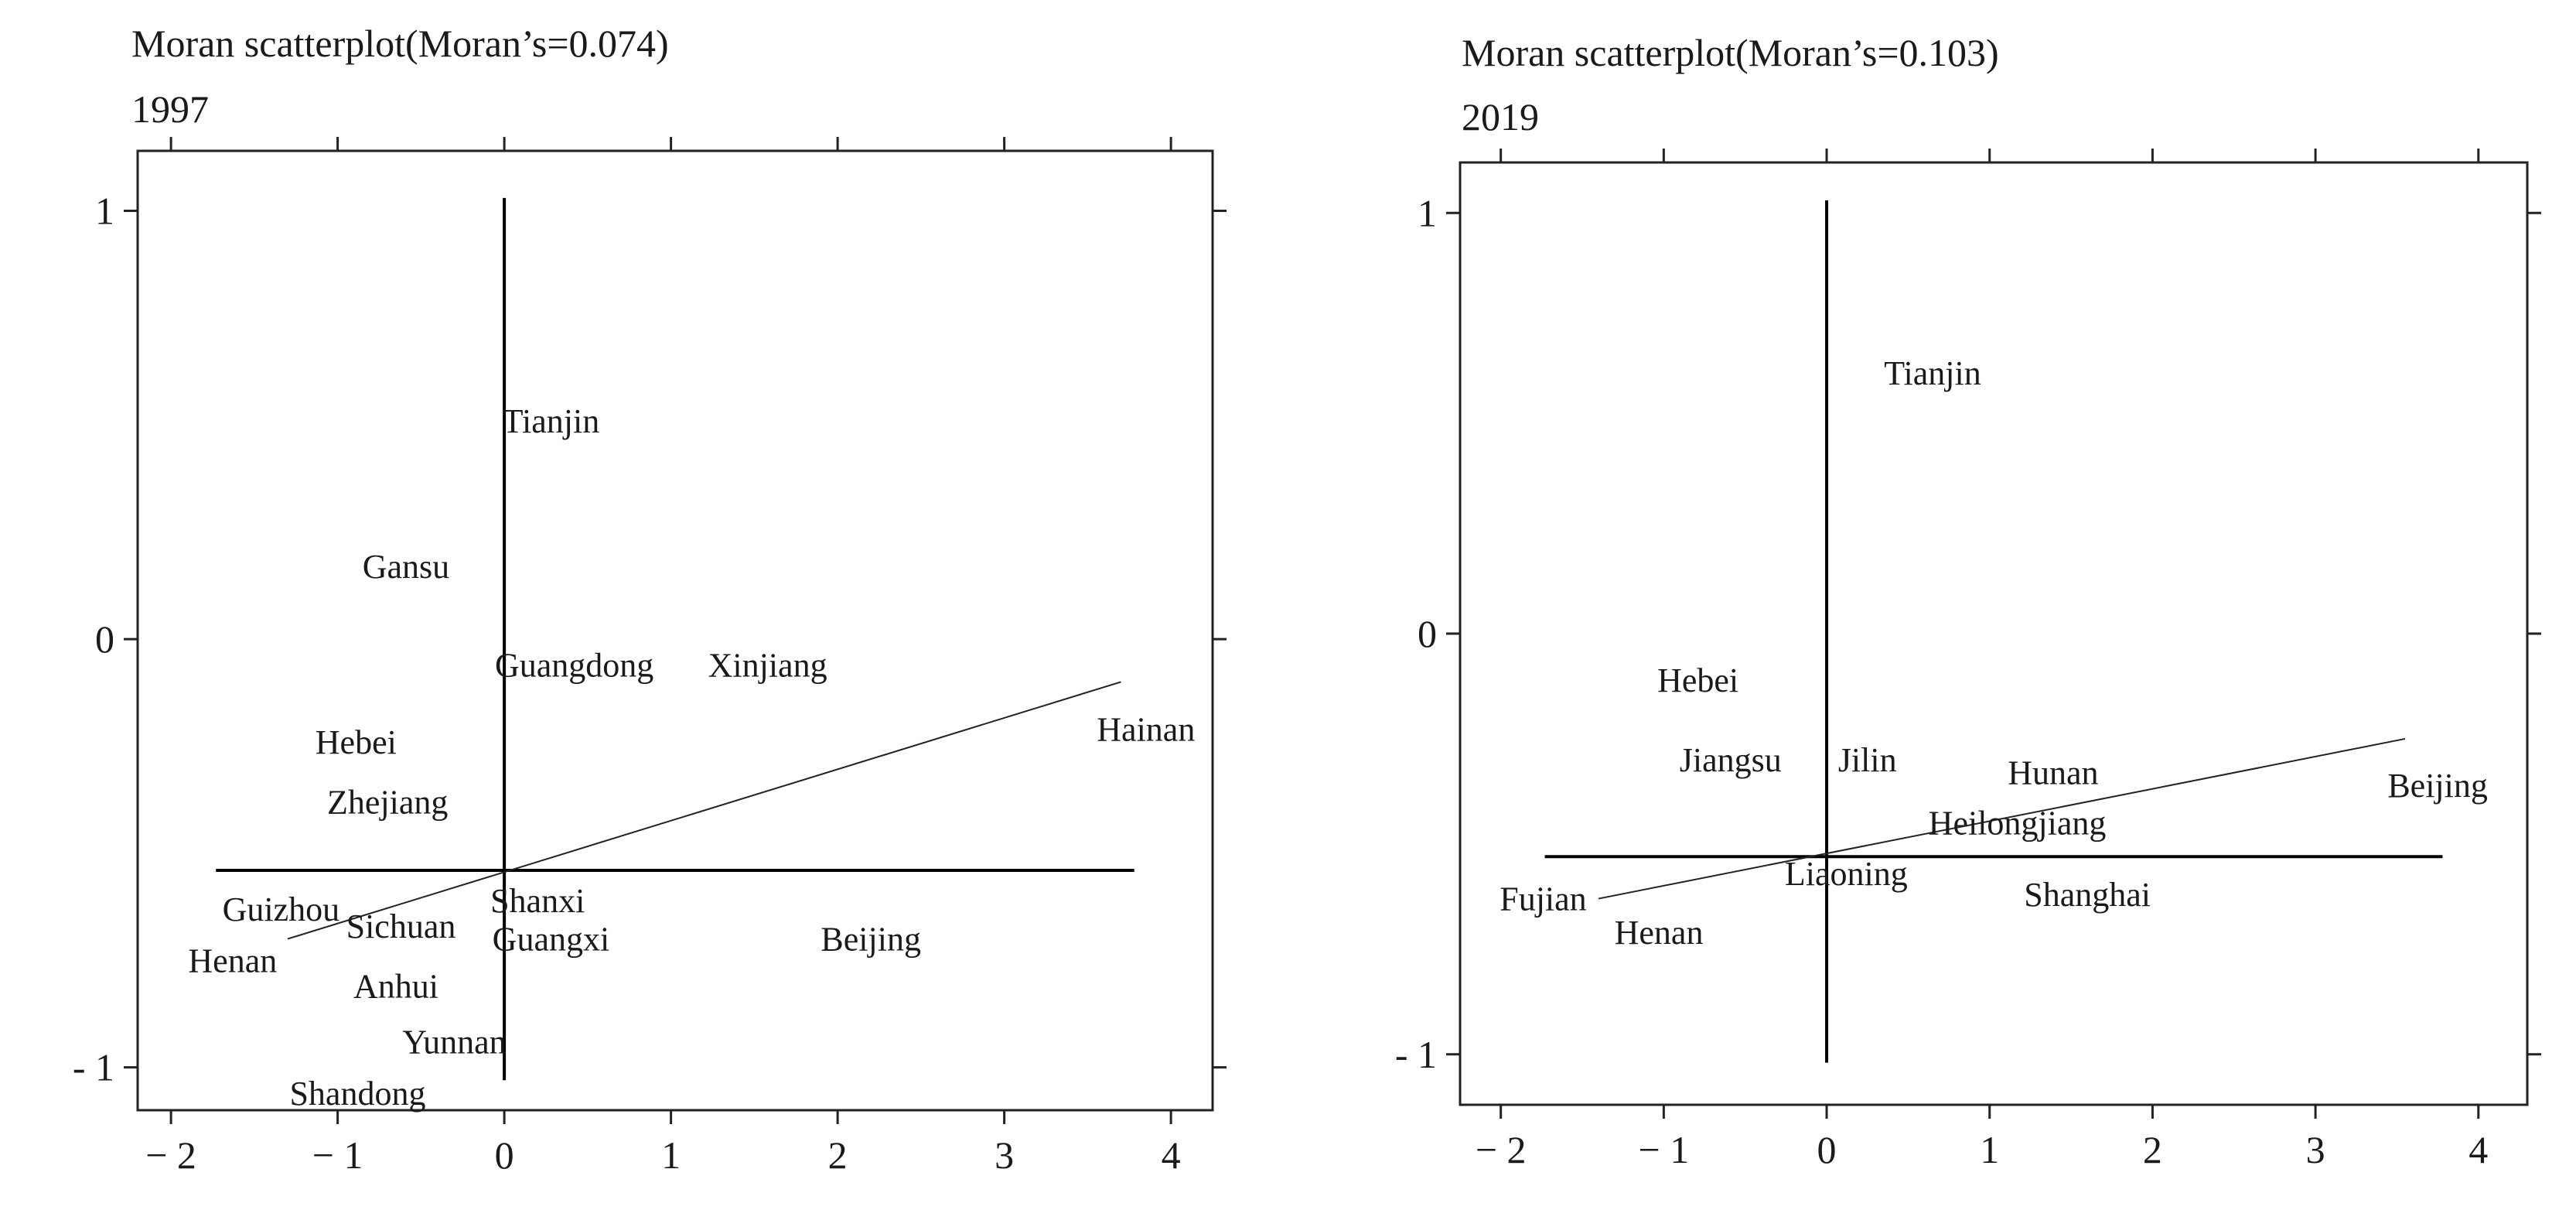  Describe the element at coordinates (2053, 773) in the screenshot. I see `point-label-hunan: Hunan` at that location.